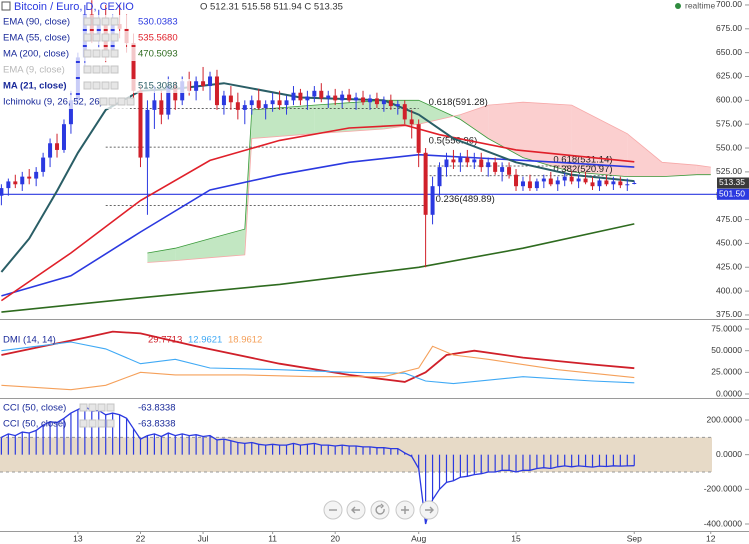 This screenshot has height=544, width=749. Describe the element at coordinates (6, 6) in the screenshot. I see `collapse-icon` at that location.